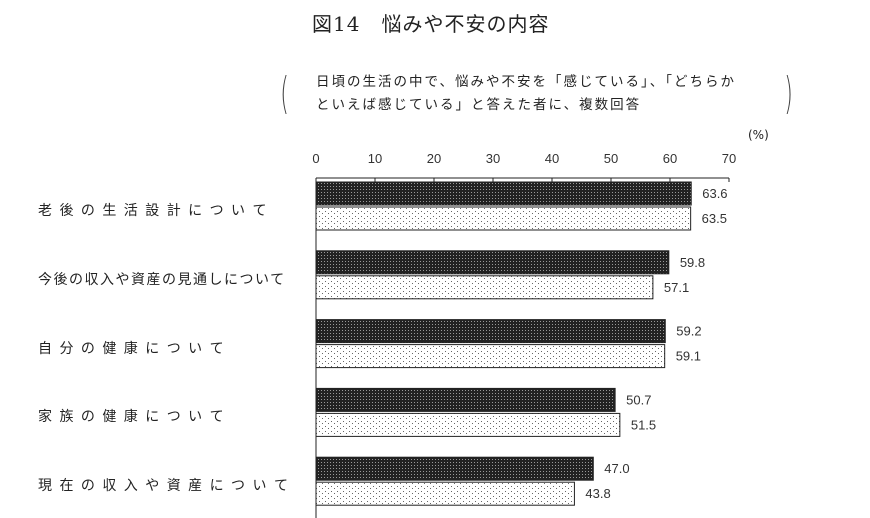 This screenshot has height=518, width=870. I want to click on x-tick-label: 60, so click(670, 158).